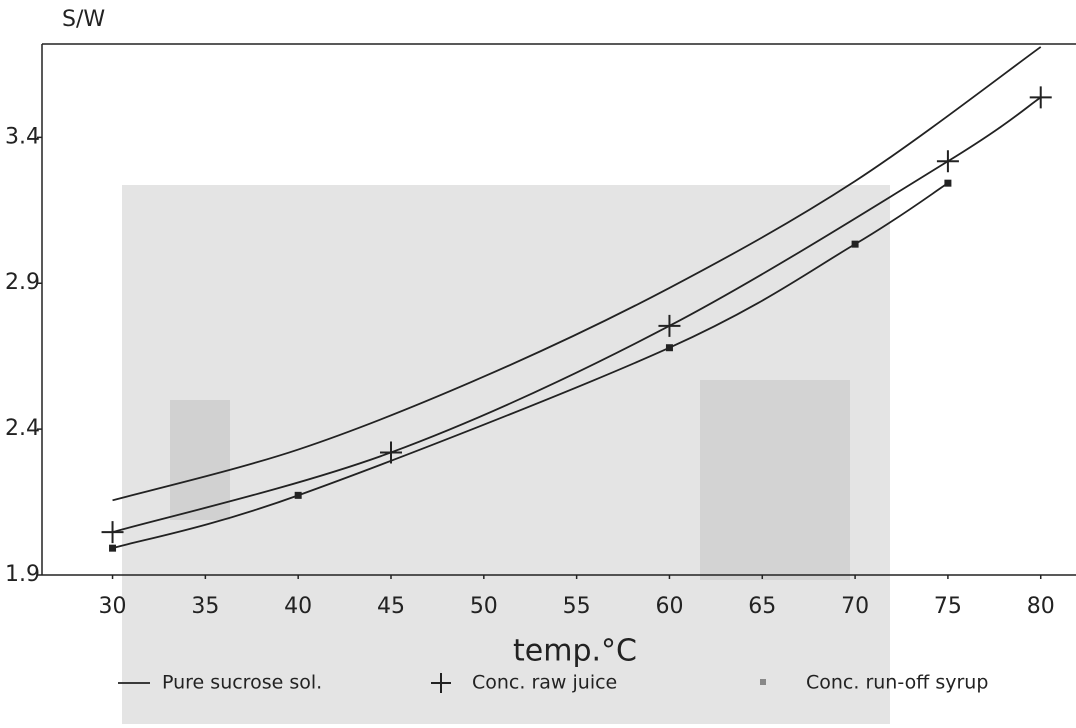 Image resolution: width=1076 pixels, height=728 pixels. Describe the element at coordinates (669, 606) in the screenshot. I see `x-tick-label: 60` at that location.